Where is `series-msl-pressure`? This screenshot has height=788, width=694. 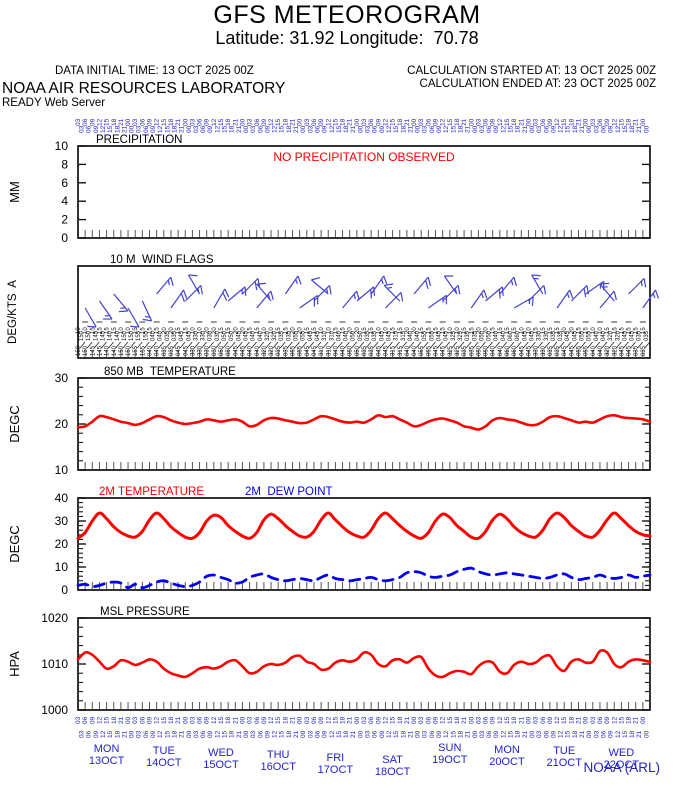
series-msl-pressure is located at coordinates (364, 664).